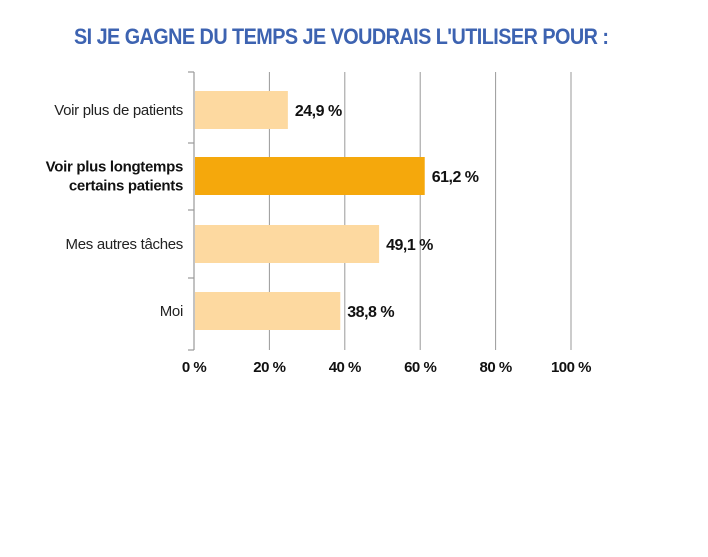 Image resolution: width=708 pixels, height=557 pixels. I want to click on x-tick-label: 40 %, so click(345, 367).